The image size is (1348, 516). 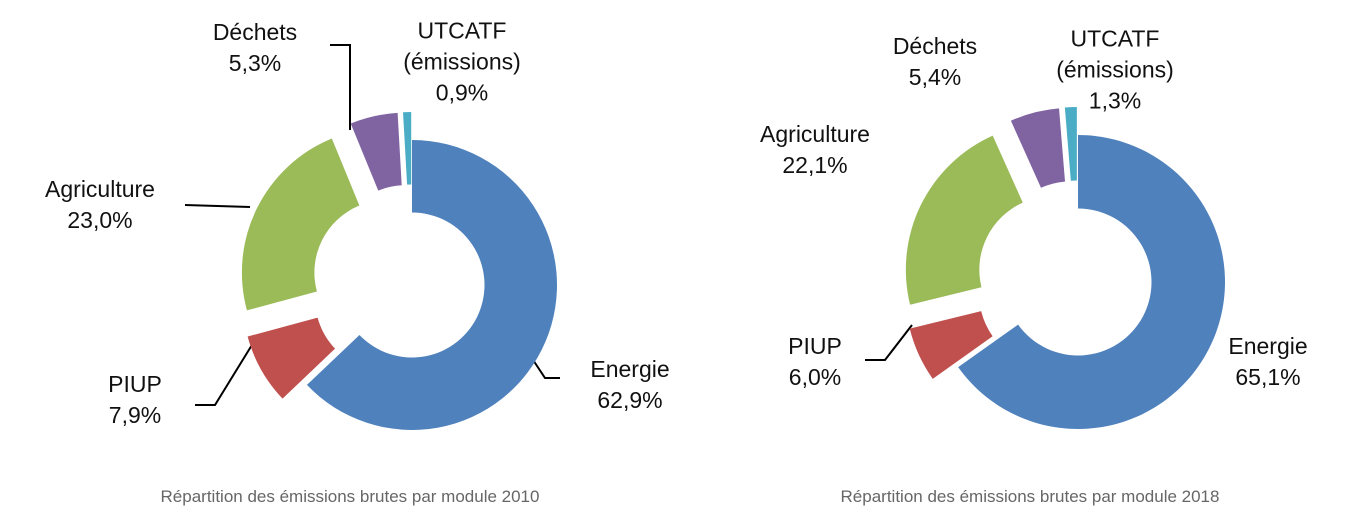 I want to click on slice-label: Energie 65,1%, so click(x=1267, y=362).